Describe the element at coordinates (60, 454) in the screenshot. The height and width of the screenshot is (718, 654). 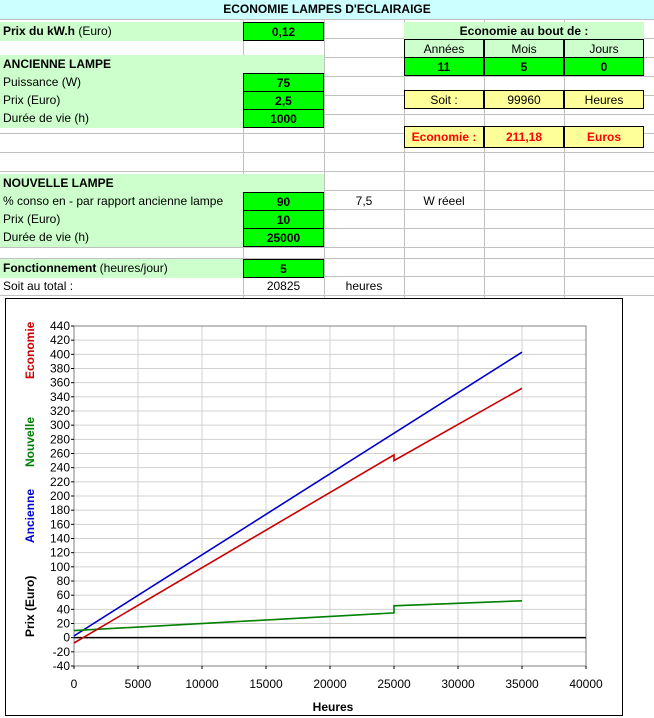
I see `y-tick-label: 260` at that location.